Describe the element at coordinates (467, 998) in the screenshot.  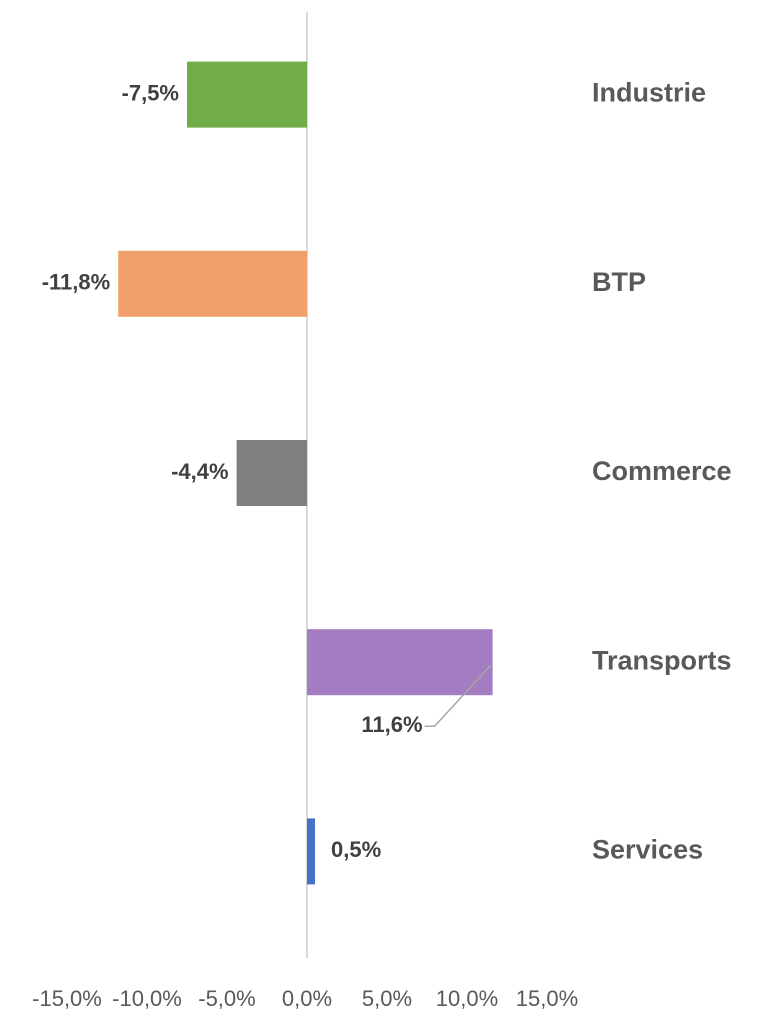
I see `x-tick-label: 10,0%` at that location.